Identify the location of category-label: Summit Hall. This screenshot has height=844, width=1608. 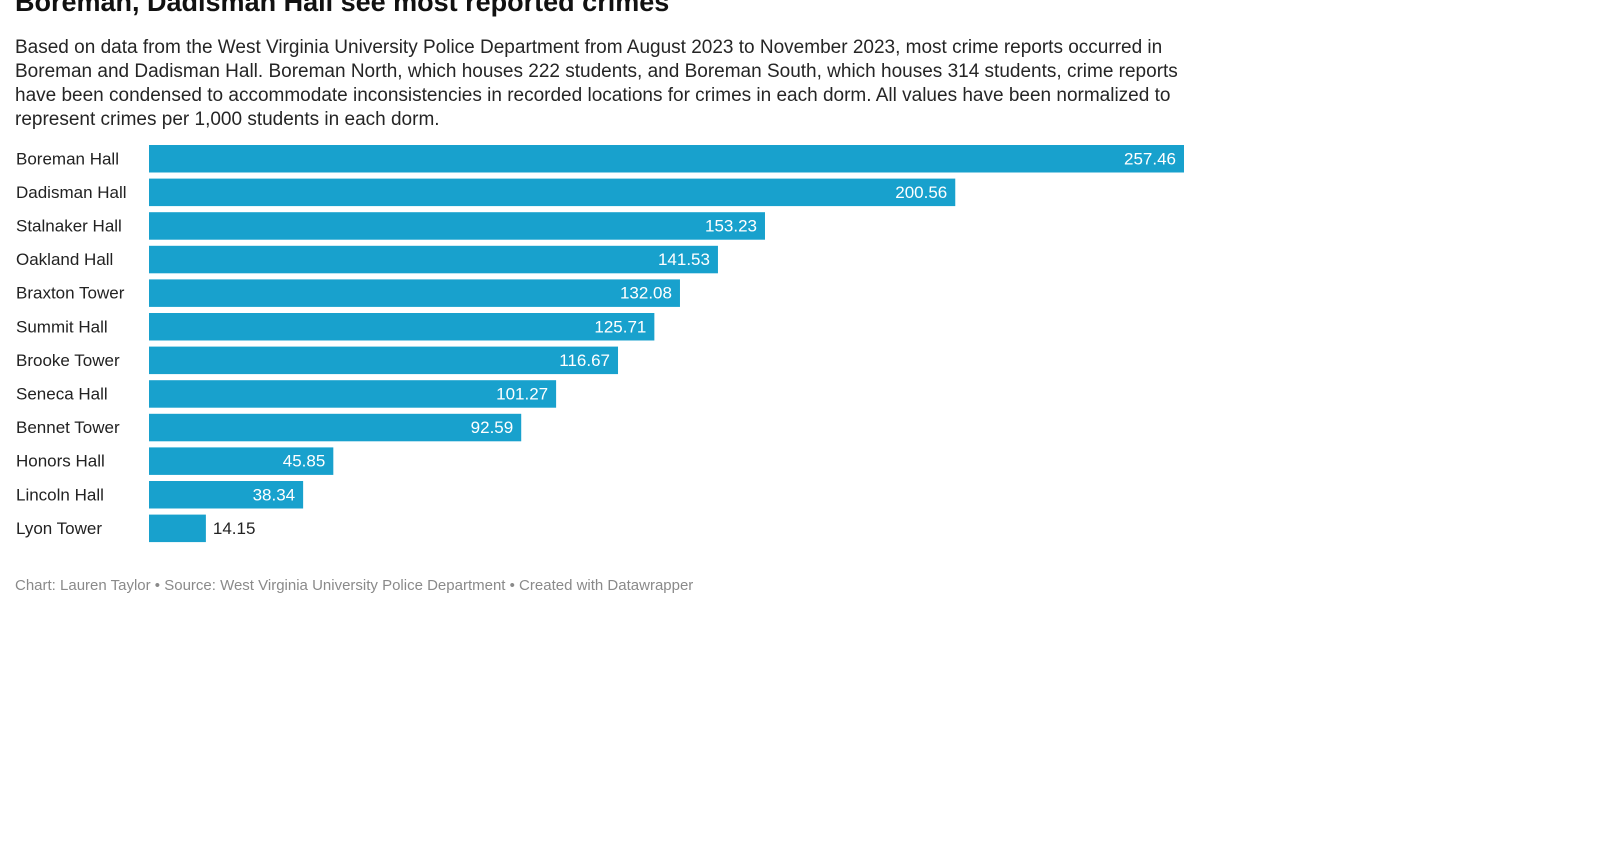
(62, 326).